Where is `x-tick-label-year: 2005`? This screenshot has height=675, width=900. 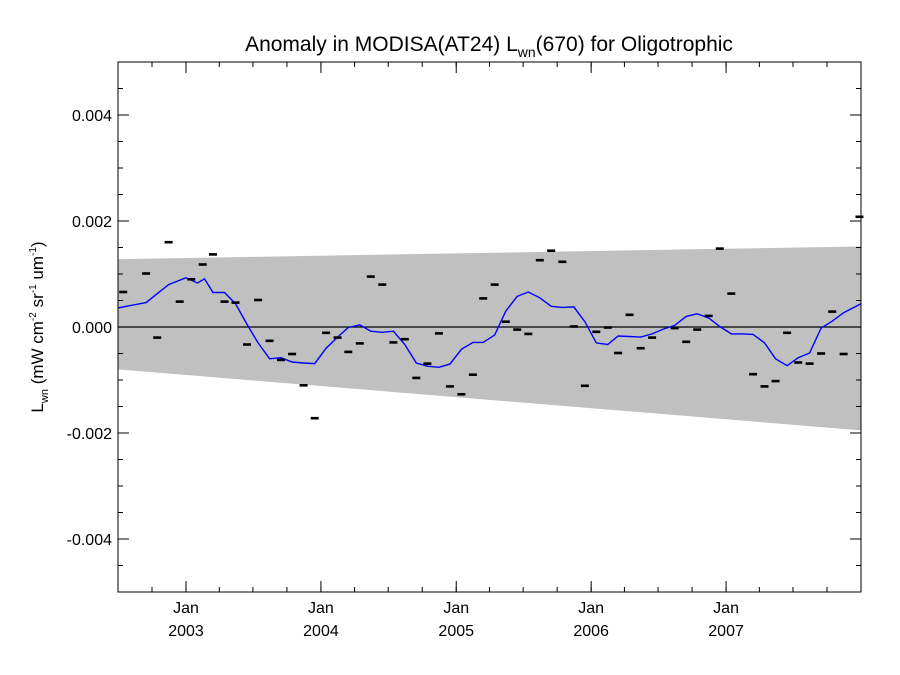 x-tick-label-year: 2005 is located at coordinates (456, 631).